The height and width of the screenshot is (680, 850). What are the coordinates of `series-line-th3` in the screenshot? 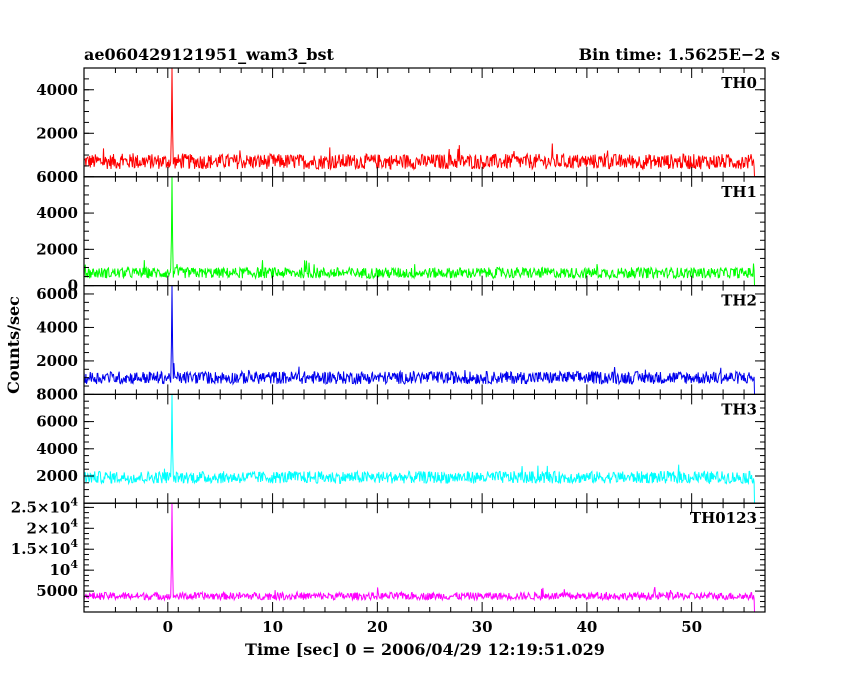 It's located at (419, 449).